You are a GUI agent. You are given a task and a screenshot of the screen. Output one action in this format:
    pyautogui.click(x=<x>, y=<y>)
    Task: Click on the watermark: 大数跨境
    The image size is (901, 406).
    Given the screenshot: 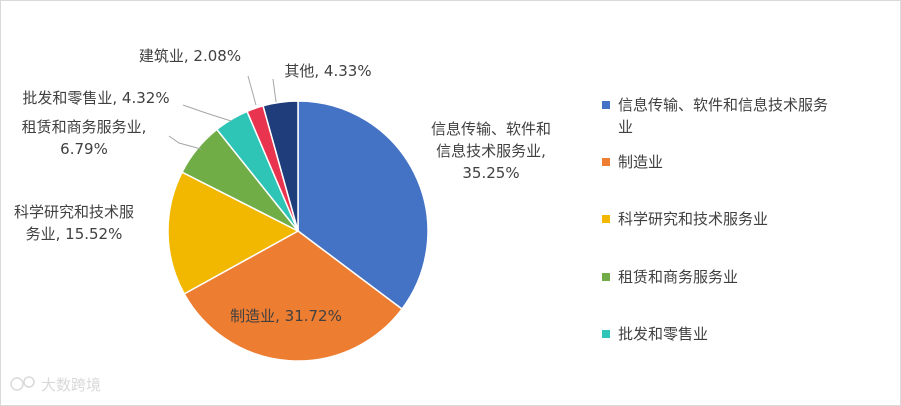 What is the action you would take?
    pyautogui.click(x=55, y=385)
    